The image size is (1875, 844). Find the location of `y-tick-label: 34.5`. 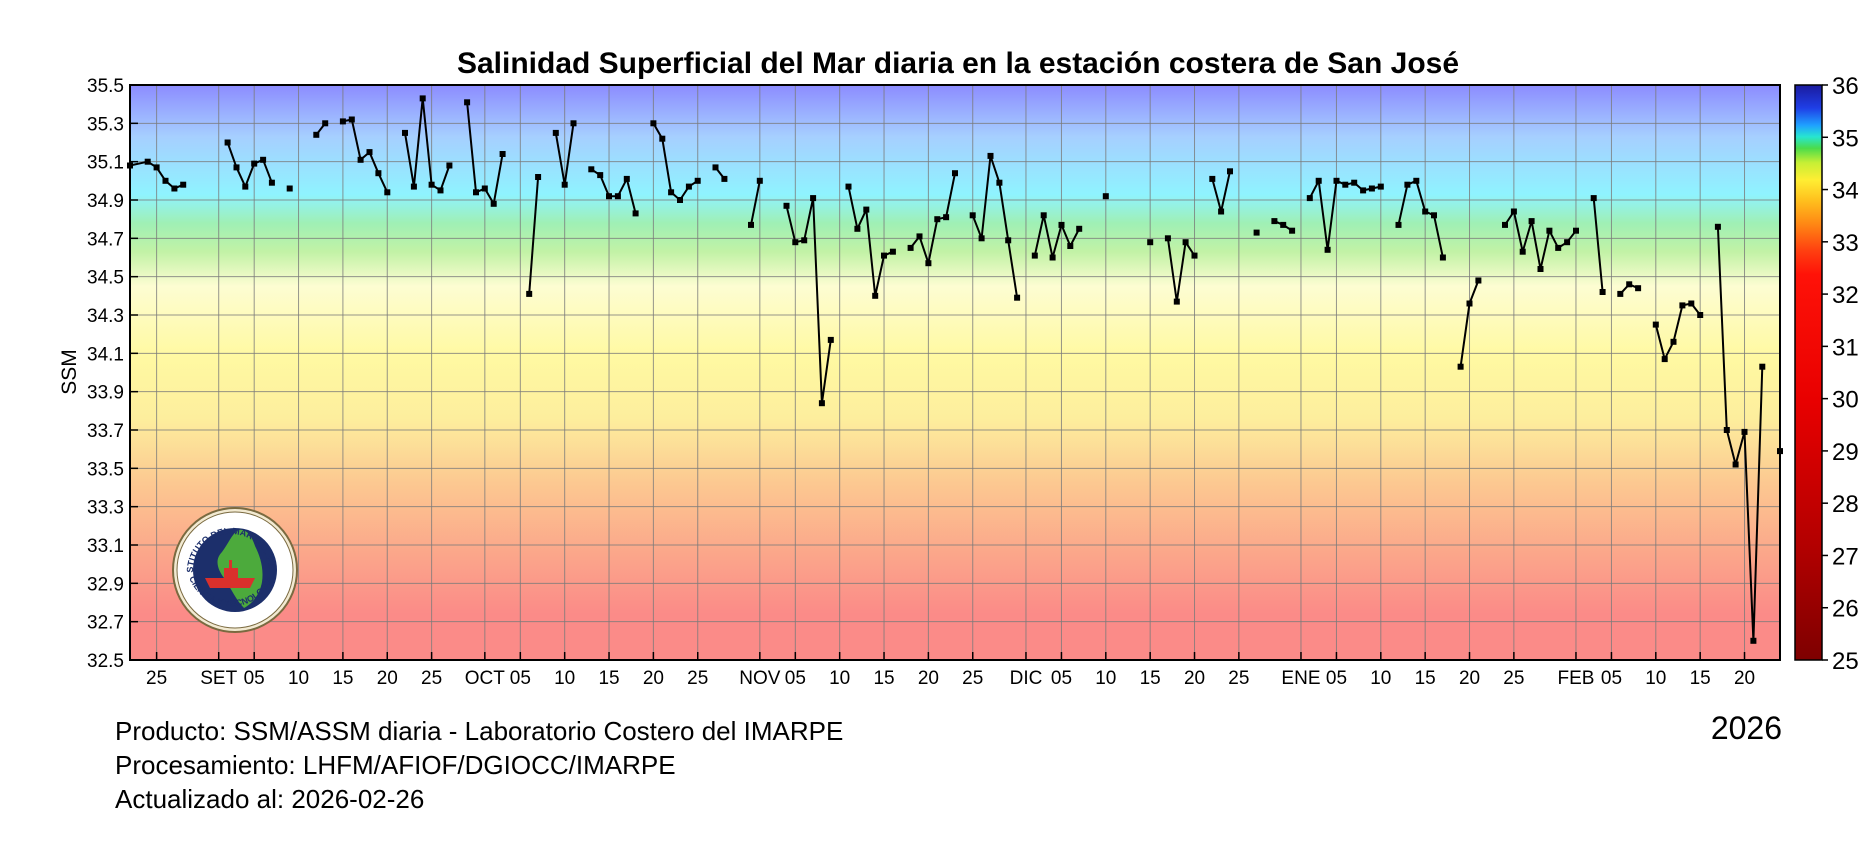

y-tick-label: 34.5 is located at coordinates (105, 278).